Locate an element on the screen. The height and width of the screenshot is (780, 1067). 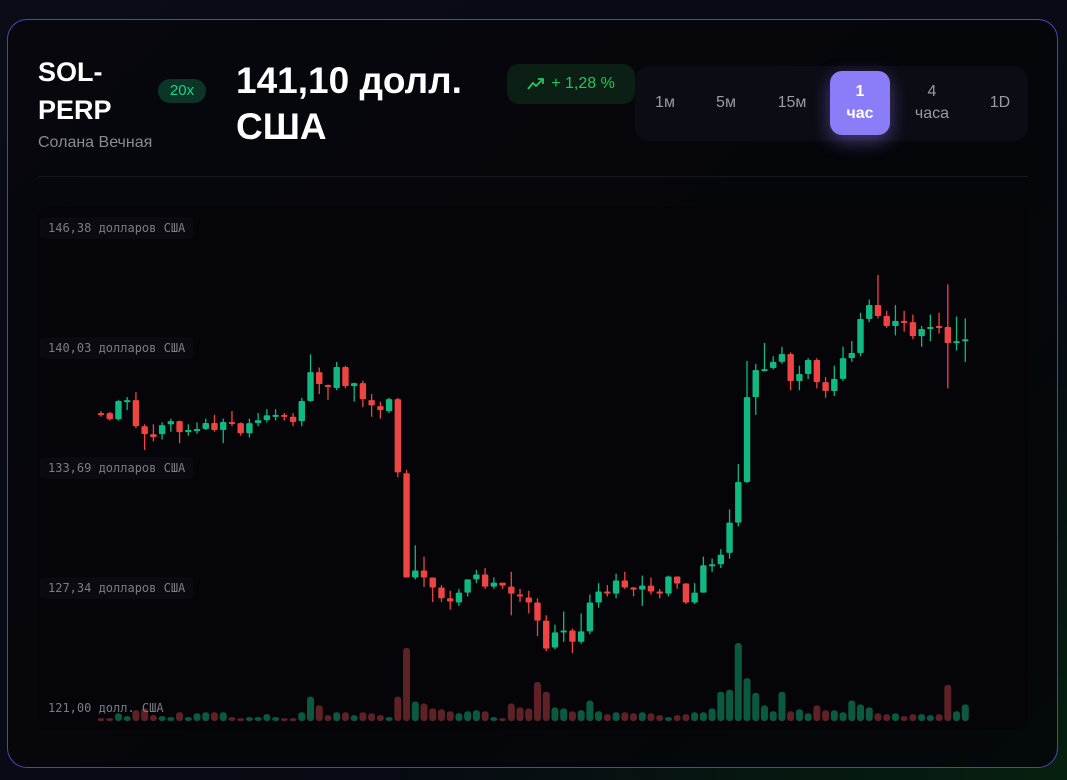
current-price: 141,10 долл. США is located at coordinates (349, 103).